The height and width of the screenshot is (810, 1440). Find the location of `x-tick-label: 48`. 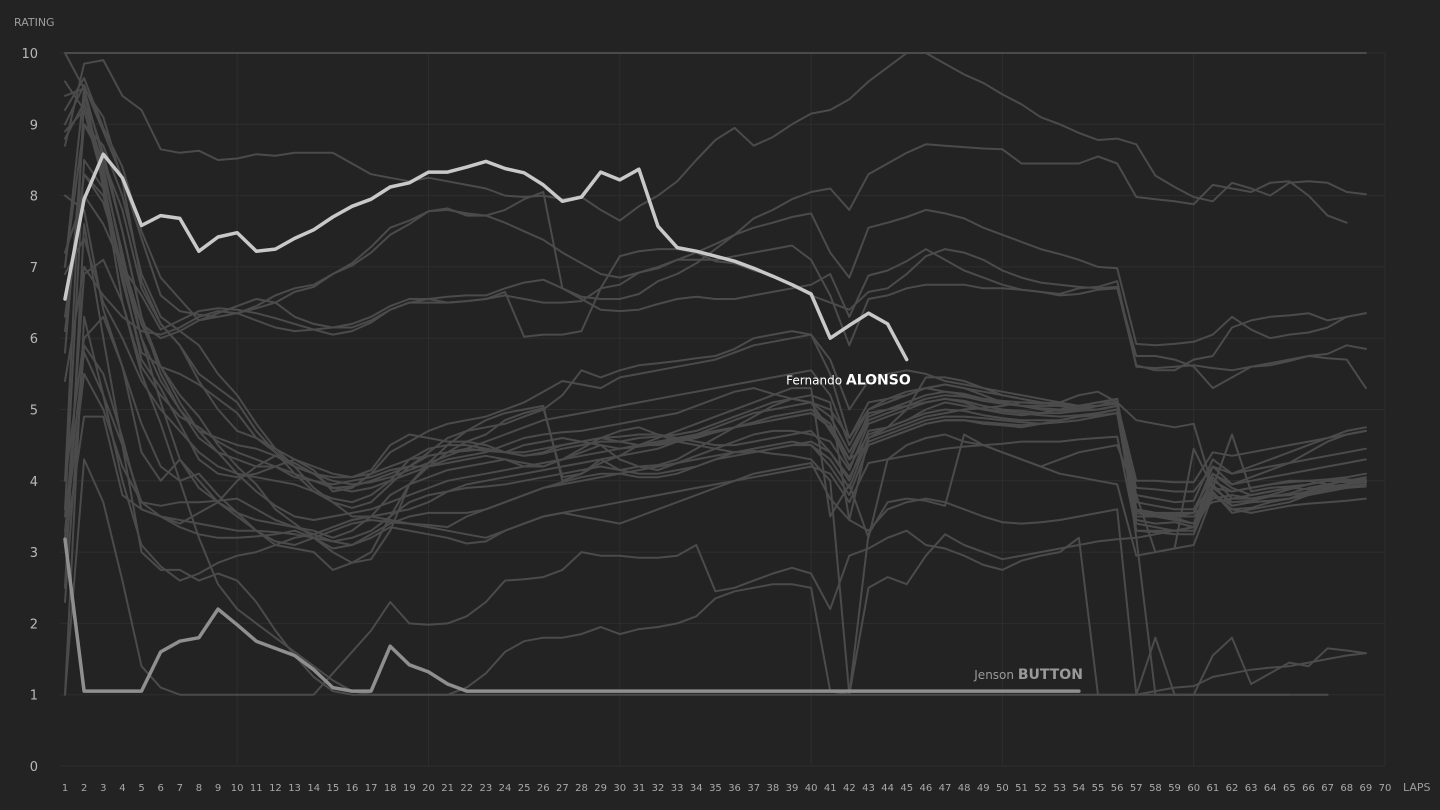

x-tick-label: 48 is located at coordinates (964, 788).